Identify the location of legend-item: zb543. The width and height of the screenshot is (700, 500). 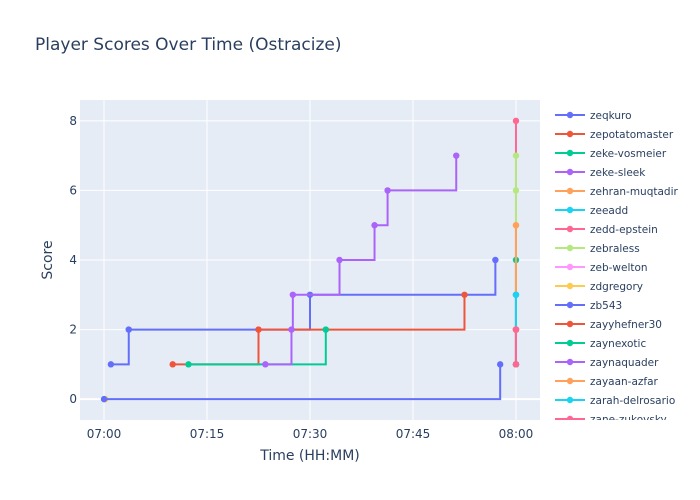
(588, 306).